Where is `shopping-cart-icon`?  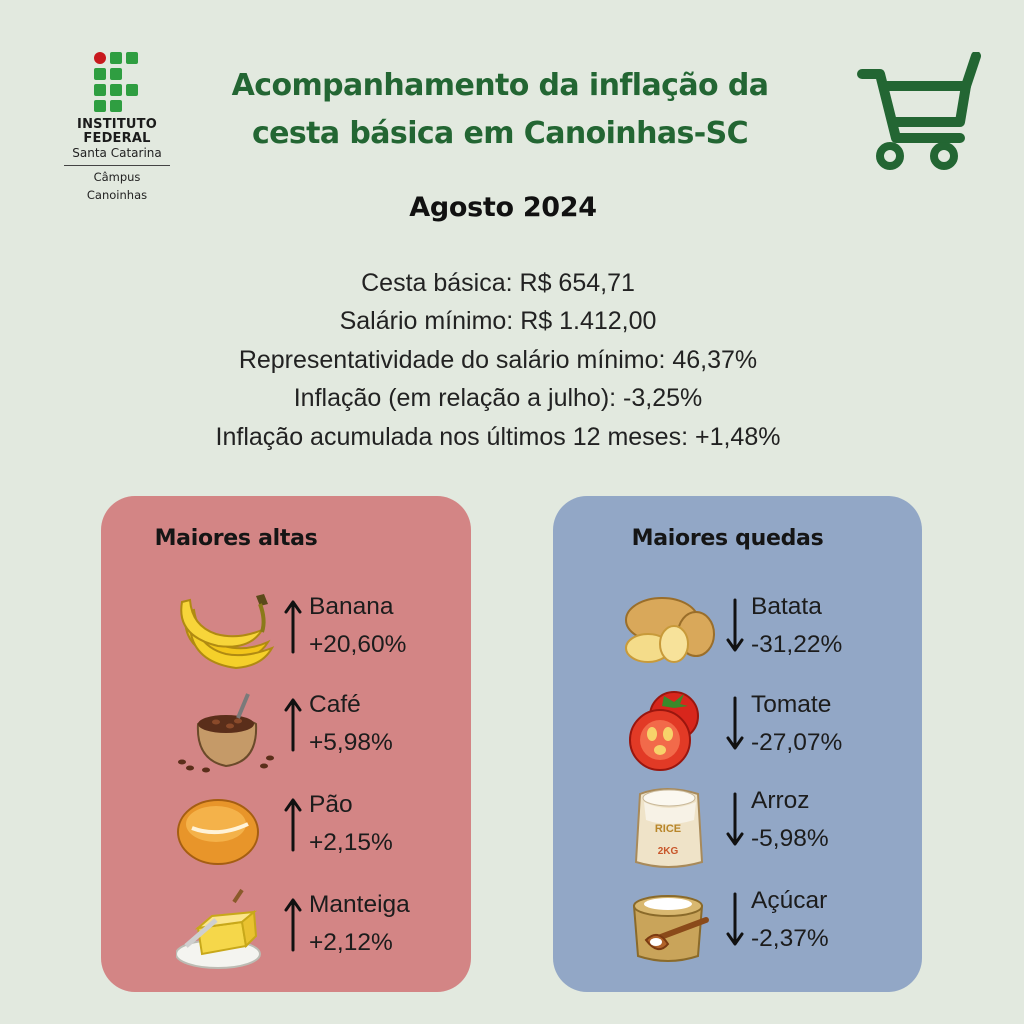 shopping-cart-icon is located at coordinates (919, 111).